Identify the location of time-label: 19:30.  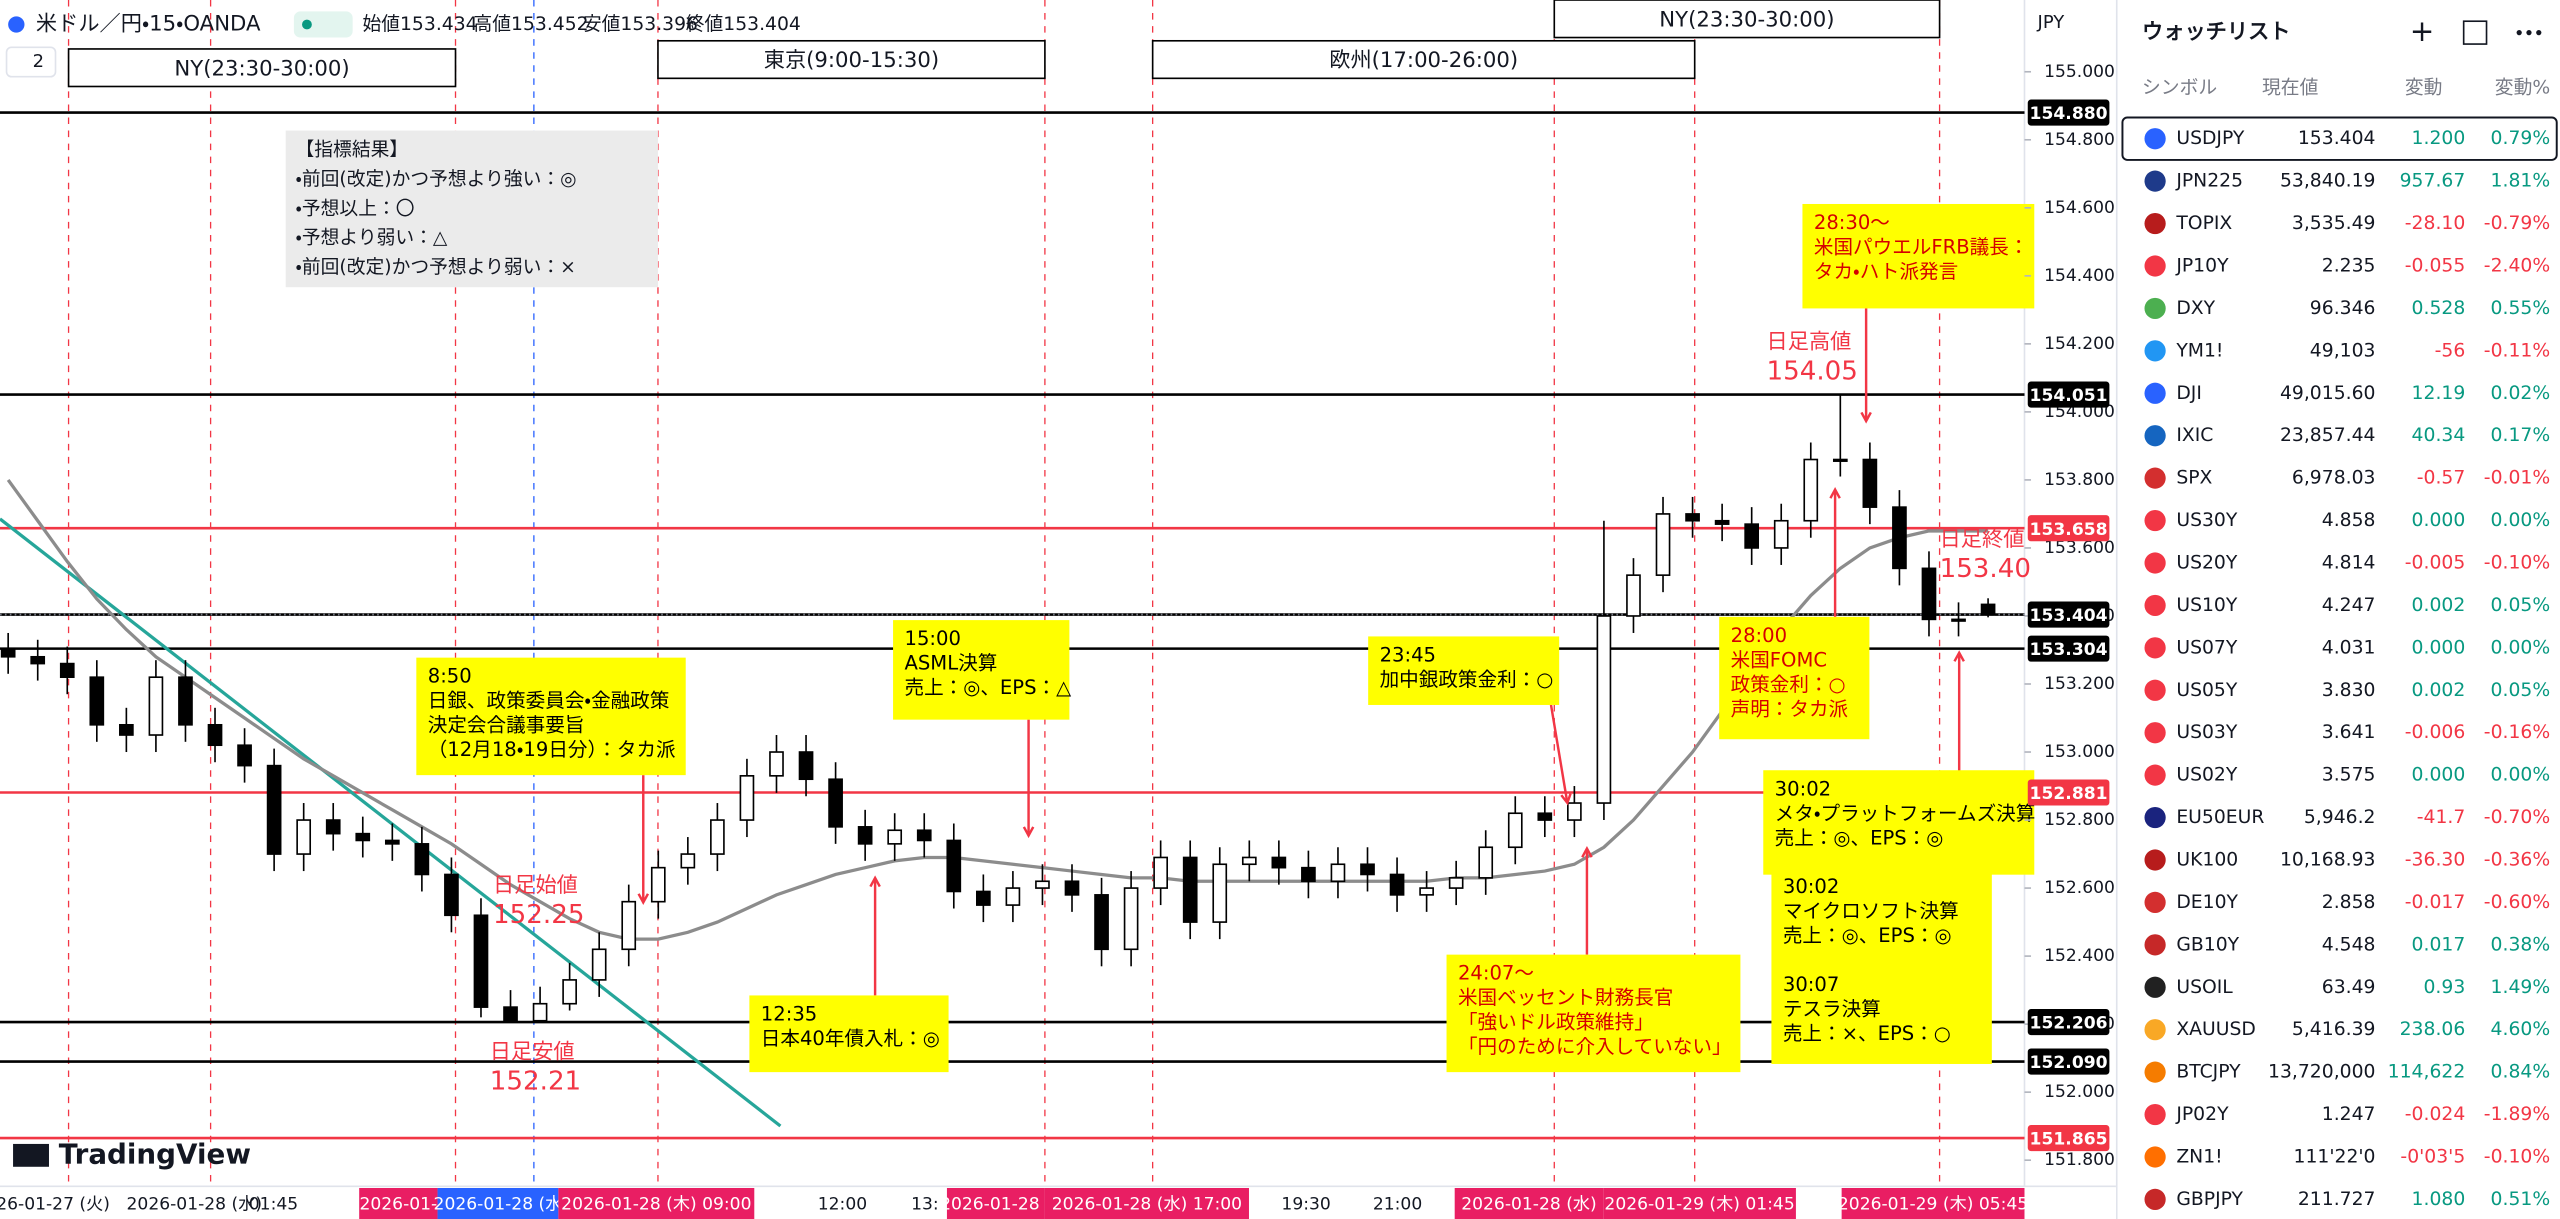
(1305, 1204).